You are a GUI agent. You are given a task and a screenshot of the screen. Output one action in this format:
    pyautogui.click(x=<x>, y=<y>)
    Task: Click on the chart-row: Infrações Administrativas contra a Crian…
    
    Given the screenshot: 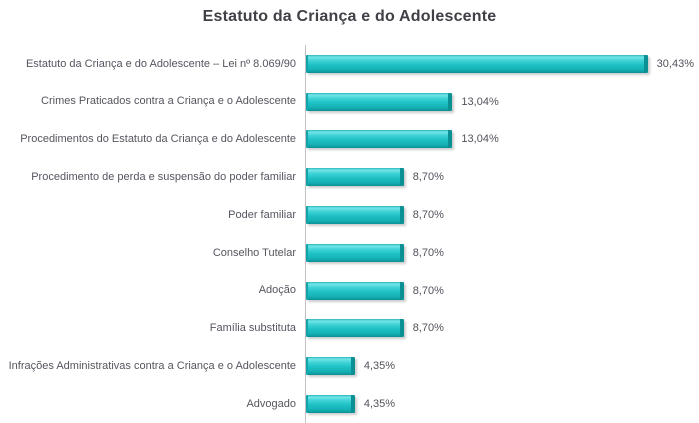 What is the action you would take?
    pyautogui.click(x=349, y=366)
    